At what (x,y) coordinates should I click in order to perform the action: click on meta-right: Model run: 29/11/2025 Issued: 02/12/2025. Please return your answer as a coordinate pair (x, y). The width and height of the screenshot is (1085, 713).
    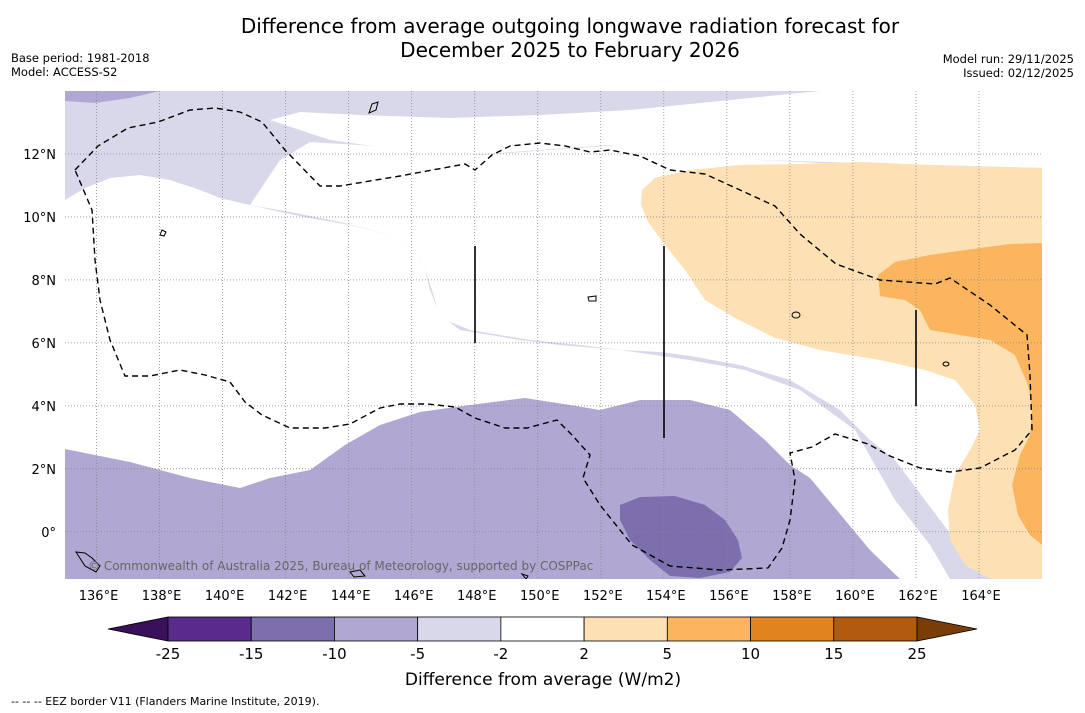
    Looking at the image, I should click on (1008, 66).